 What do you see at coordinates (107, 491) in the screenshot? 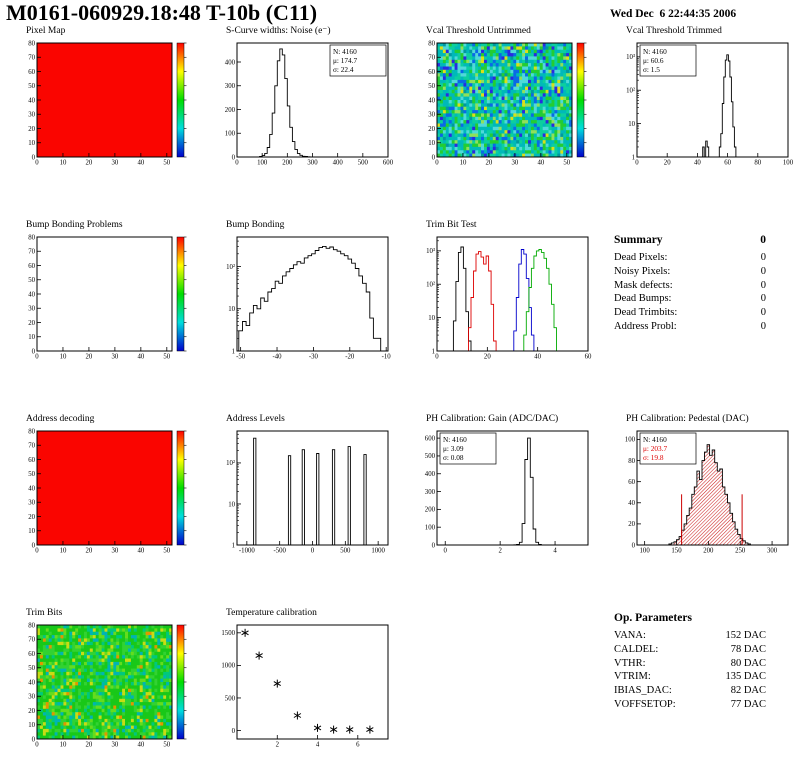
I see `address-decoding-chart: 0 10 20 30 40 50 0 10 20 30 40 50 60 70 80` at bounding box center [107, 491].